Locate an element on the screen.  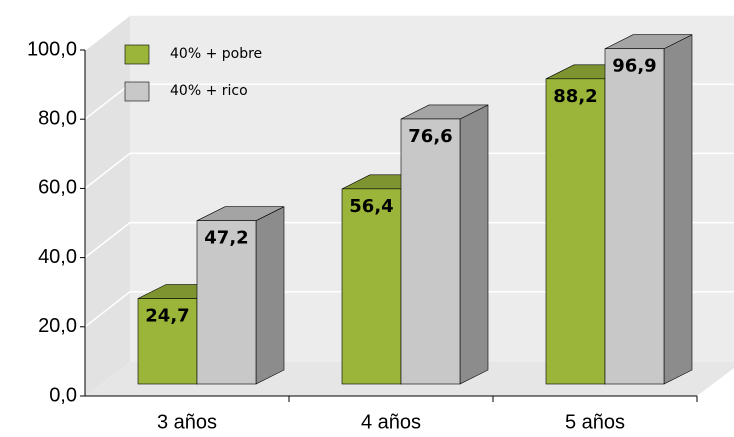
value-label: 96,9 is located at coordinates (634, 66).